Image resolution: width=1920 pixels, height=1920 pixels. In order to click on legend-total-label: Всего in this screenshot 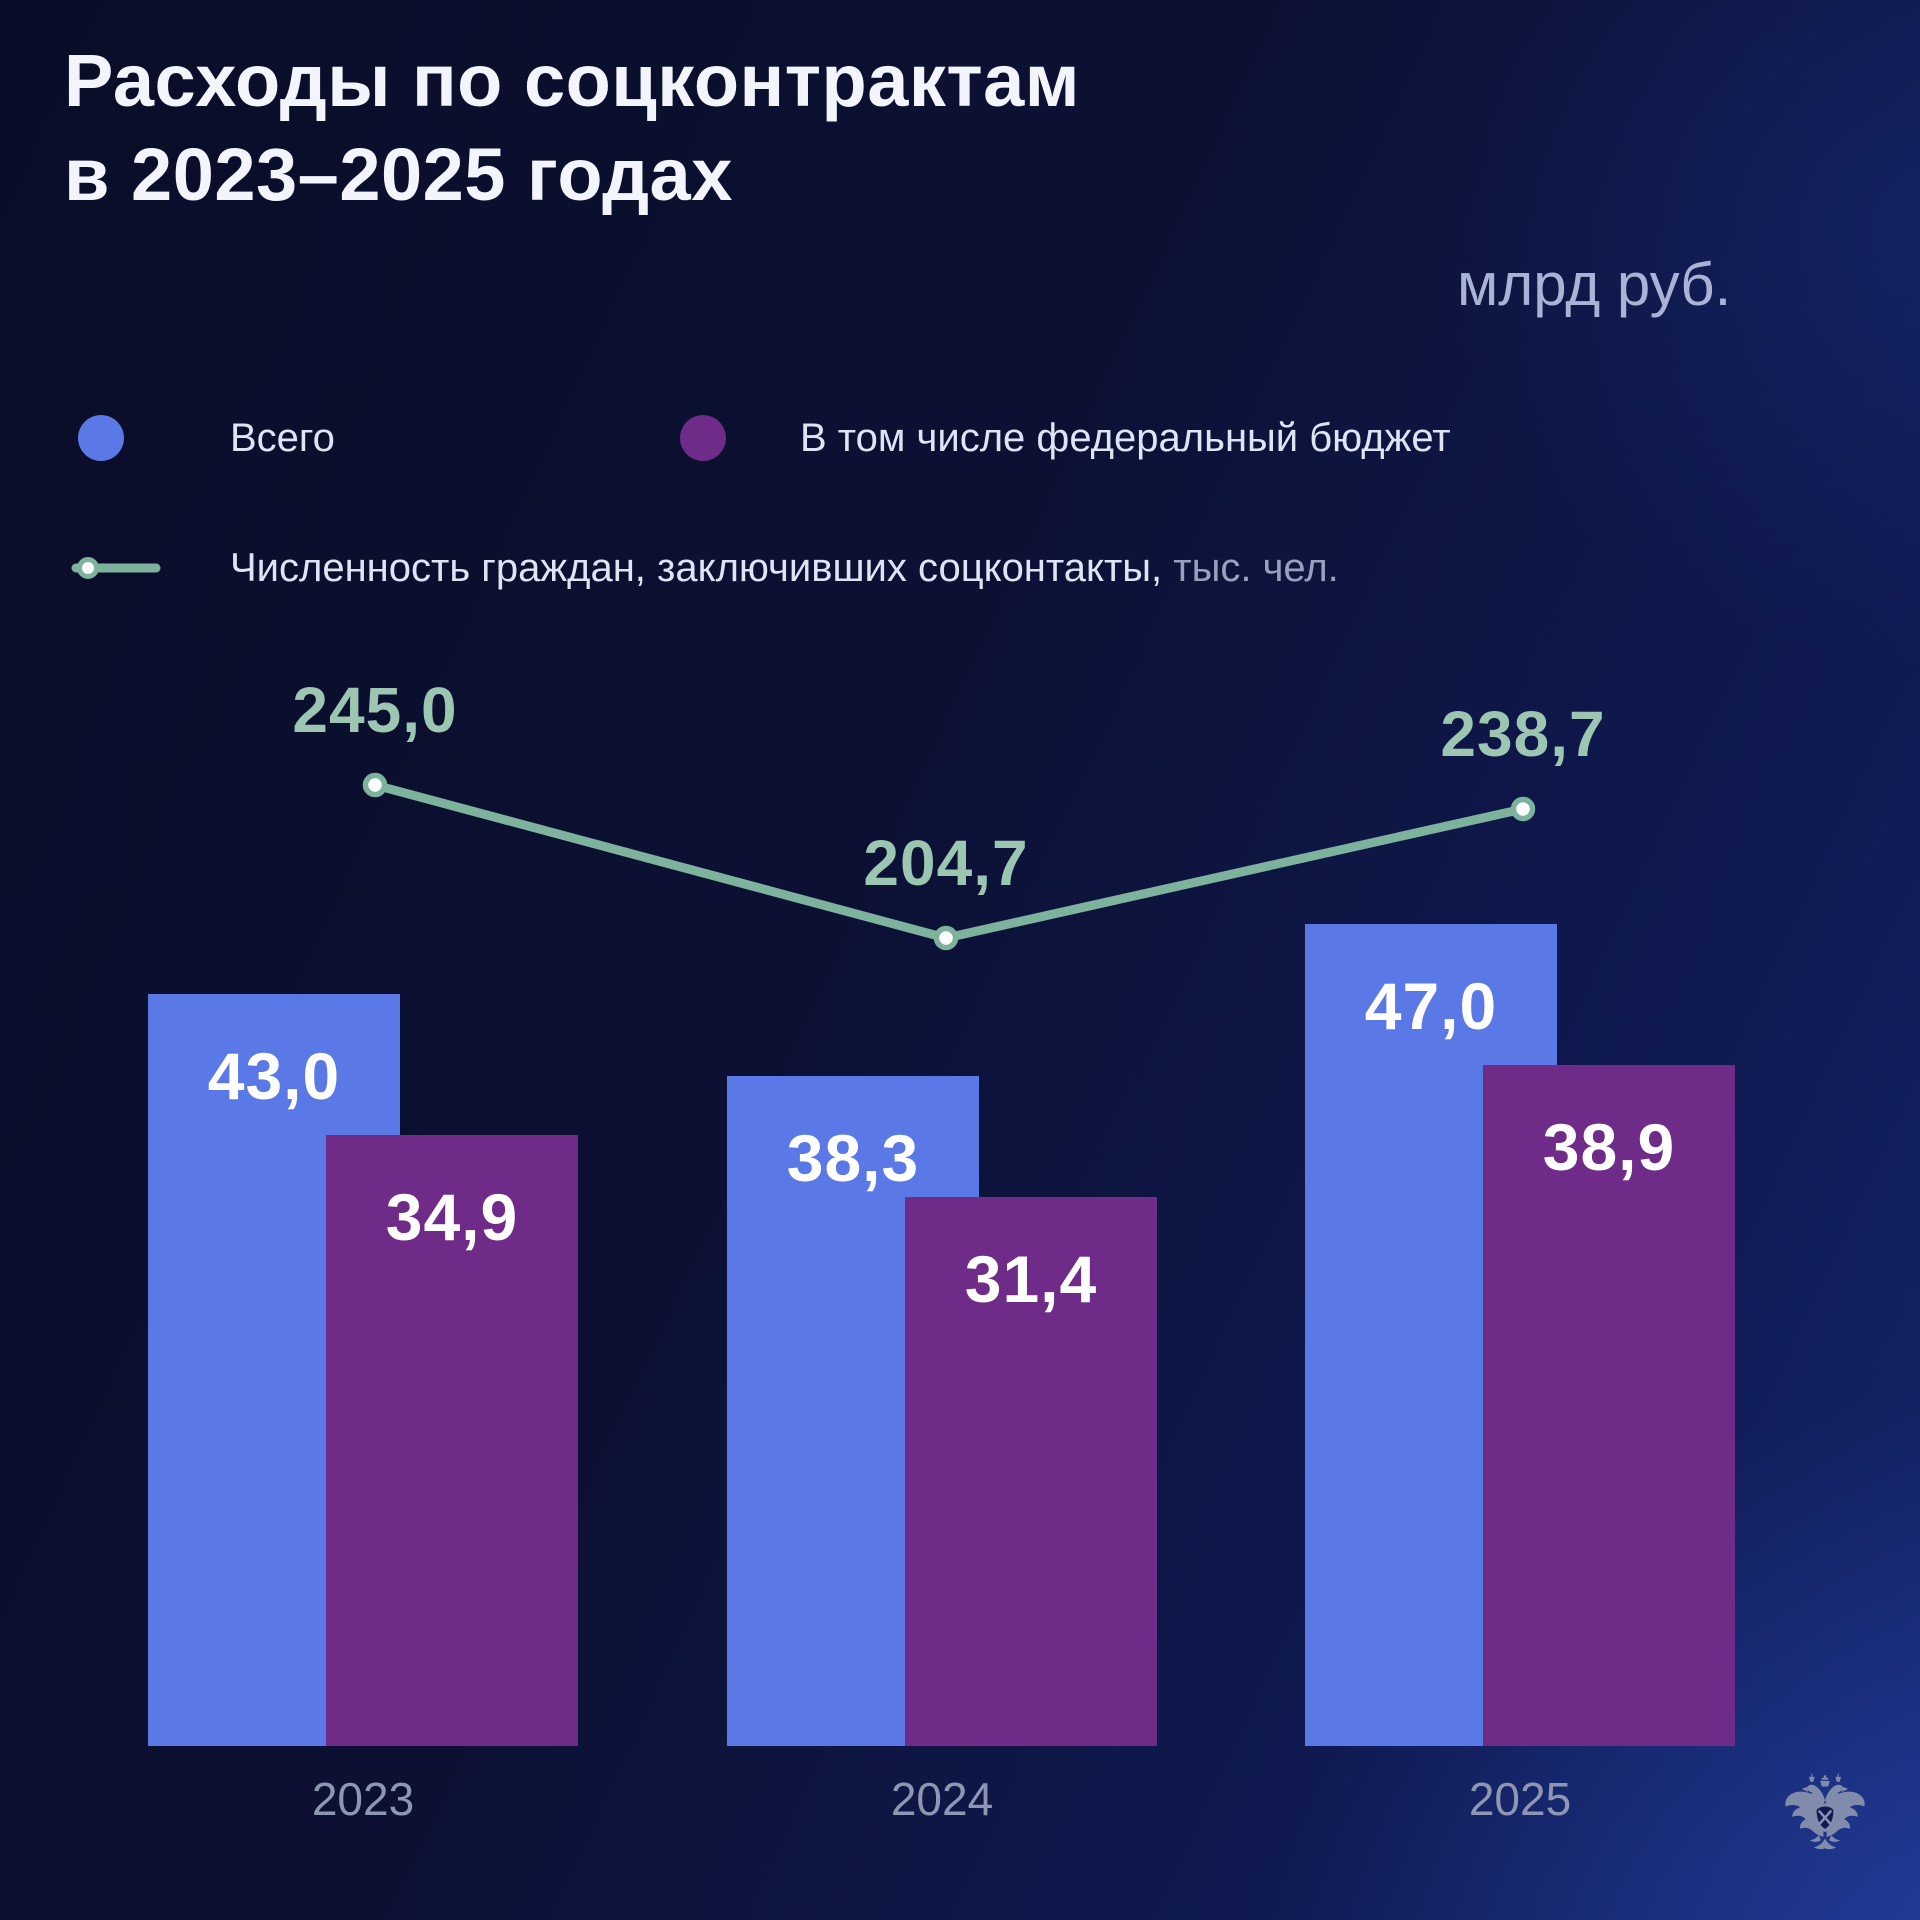, I will do `click(282, 437)`.